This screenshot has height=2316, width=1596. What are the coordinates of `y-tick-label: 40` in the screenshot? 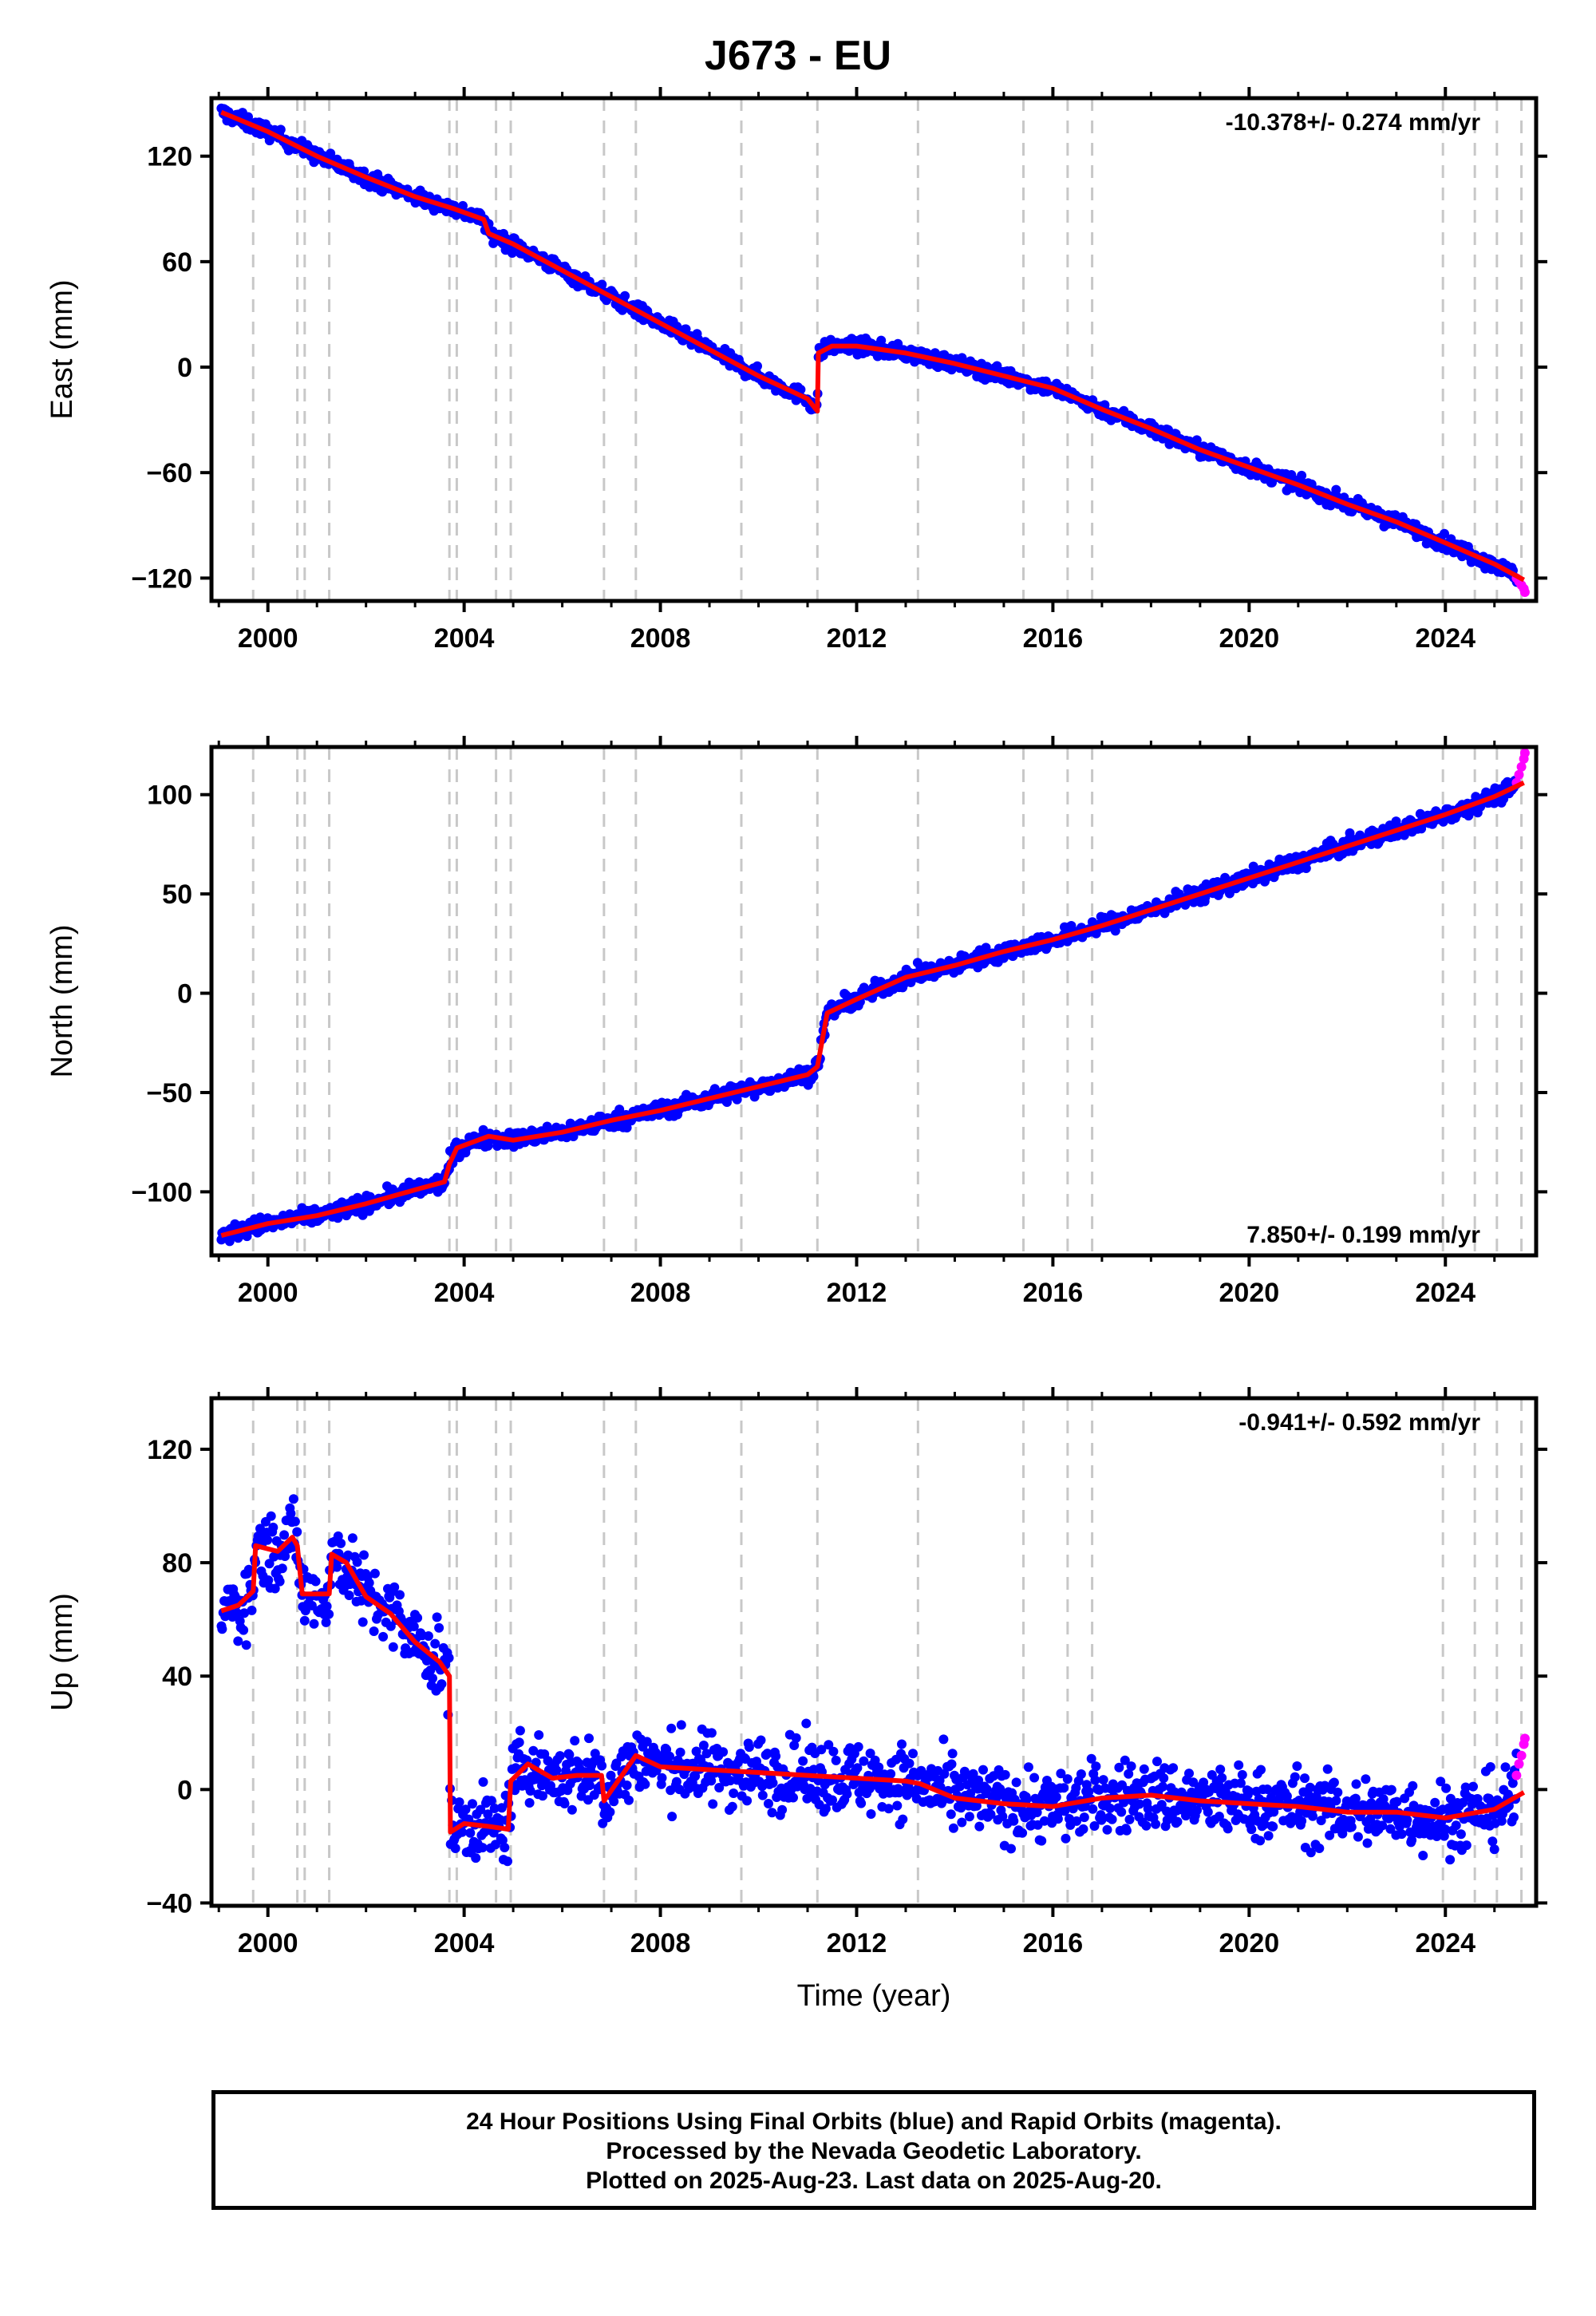 It's located at (177, 1677).